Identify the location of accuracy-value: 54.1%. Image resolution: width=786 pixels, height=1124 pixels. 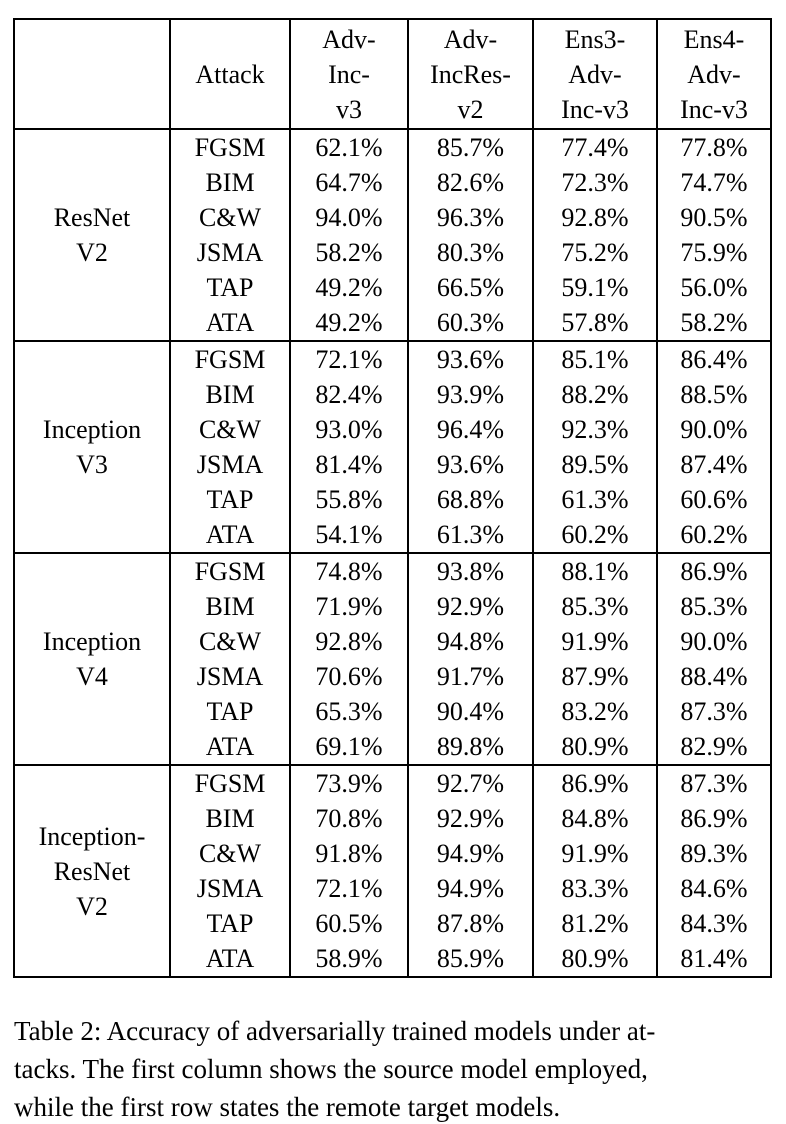
(348, 535).